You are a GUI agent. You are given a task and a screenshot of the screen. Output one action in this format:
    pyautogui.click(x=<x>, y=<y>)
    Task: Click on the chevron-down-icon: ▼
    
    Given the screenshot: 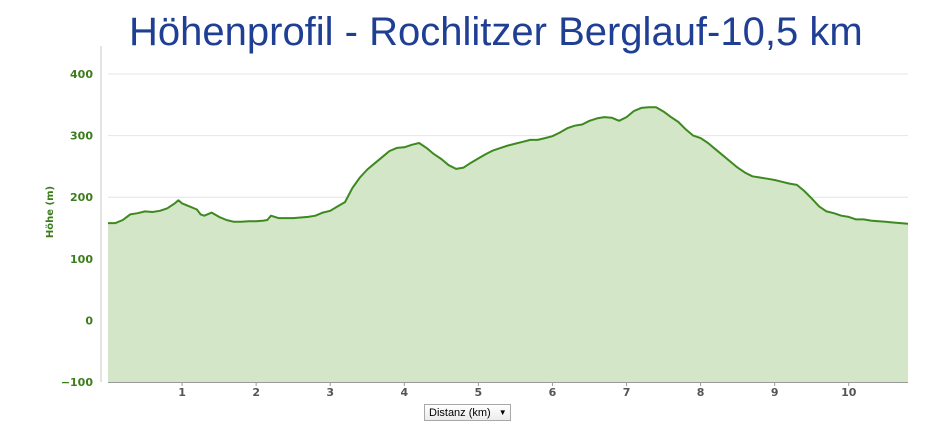 What is the action you would take?
    pyautogui.click(x=502, y=412)
    